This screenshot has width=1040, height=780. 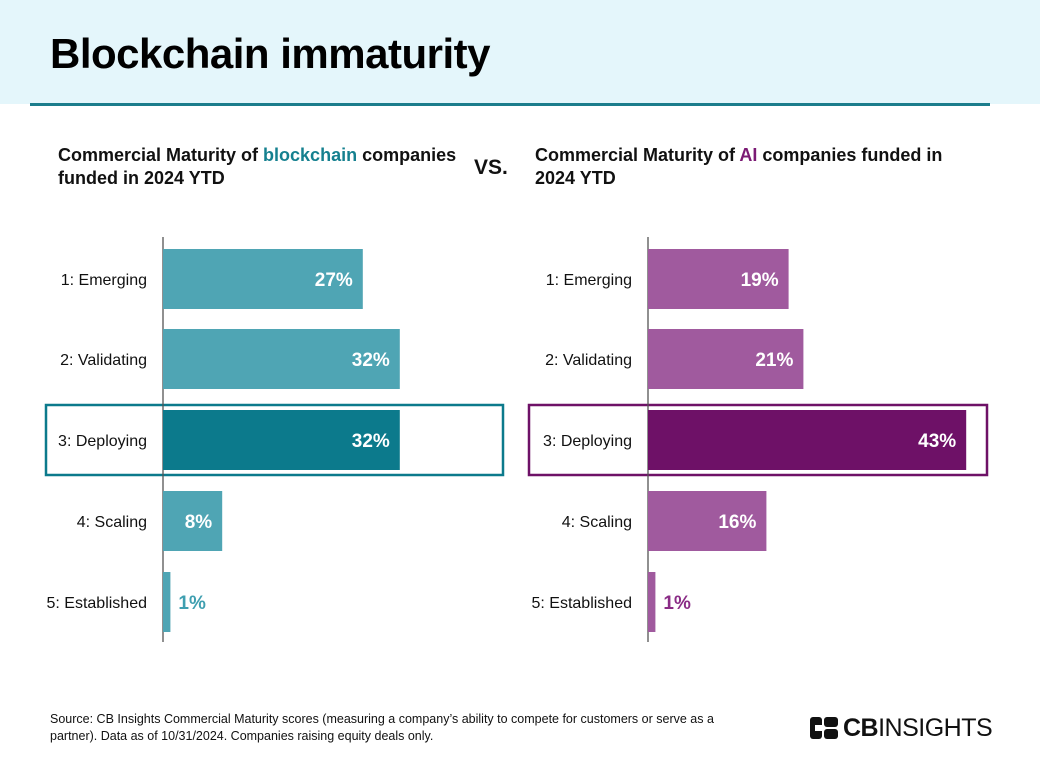 I want to click on ai-tick-label: 4: Scaling, so click(x=597, y=522).